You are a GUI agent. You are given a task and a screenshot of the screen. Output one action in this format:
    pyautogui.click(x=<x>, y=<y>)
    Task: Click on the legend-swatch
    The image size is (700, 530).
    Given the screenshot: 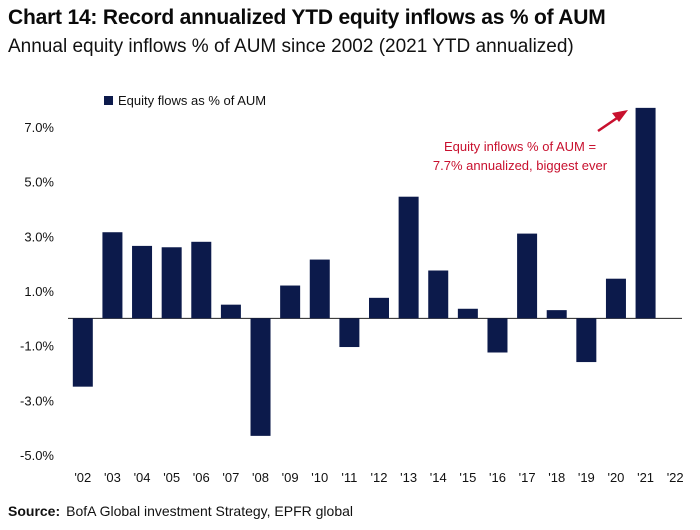 What is the action you would take?
    pyautogui.click(x=108, y=100)
    